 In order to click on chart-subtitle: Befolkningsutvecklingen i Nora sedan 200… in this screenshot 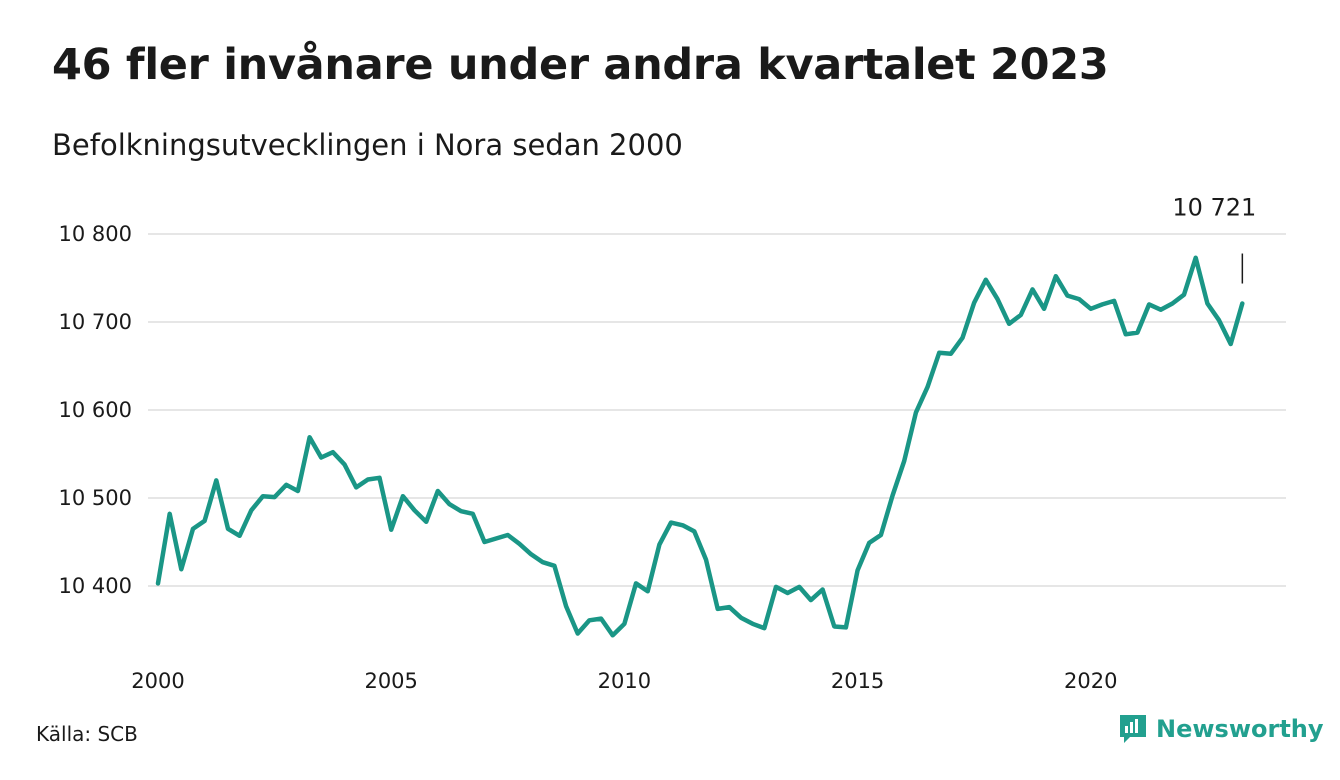, I will do `click(367, 145)`.